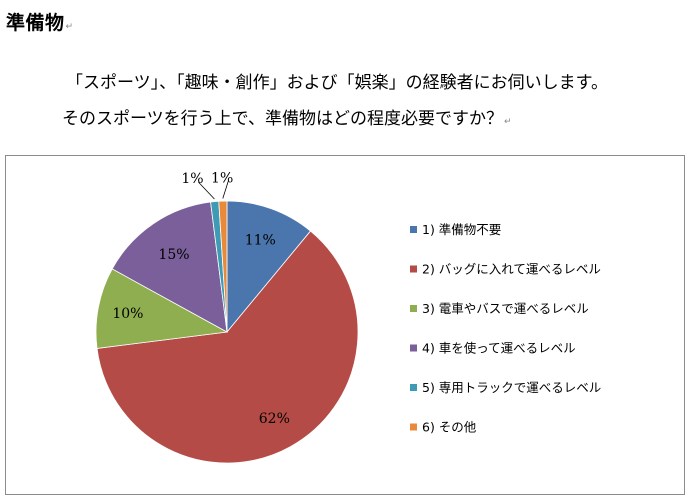  I want to click on legend-label: 4) 車を使って運べるレベル, so click(499, 348).